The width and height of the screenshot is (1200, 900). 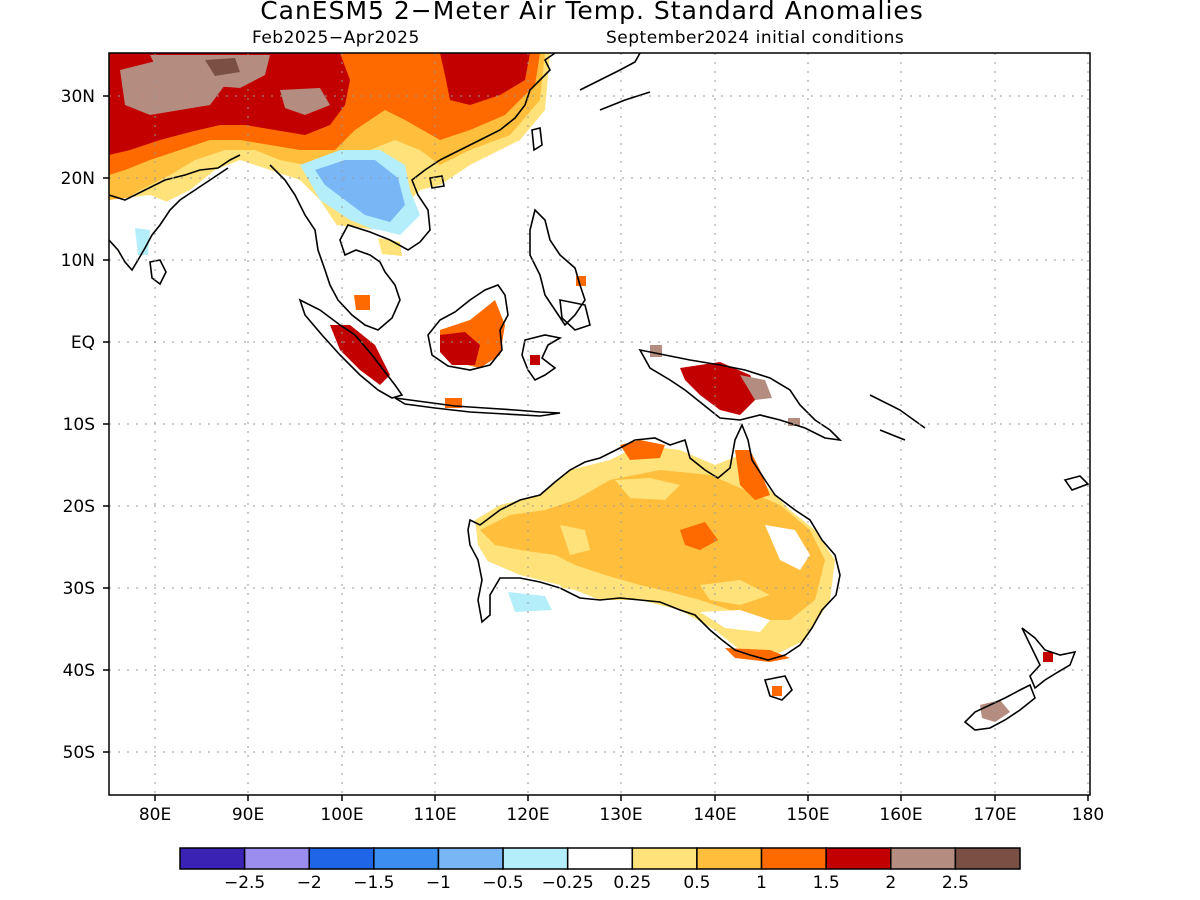 I want to click on shade-aus-east-white, so click(x=787, y=547).